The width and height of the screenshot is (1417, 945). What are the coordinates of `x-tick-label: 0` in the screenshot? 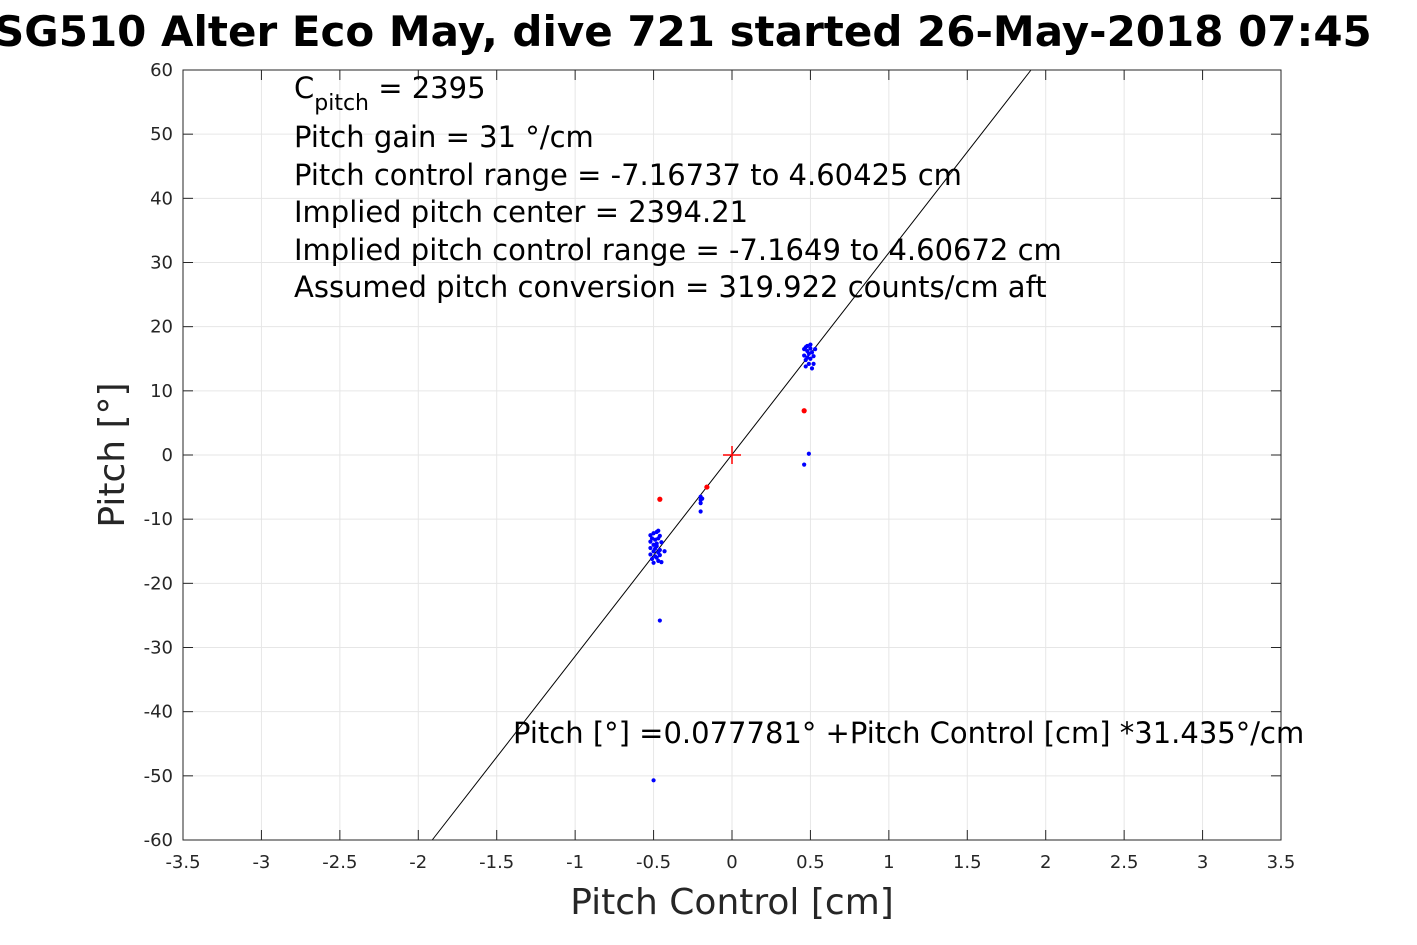 It's located at (731, 862).